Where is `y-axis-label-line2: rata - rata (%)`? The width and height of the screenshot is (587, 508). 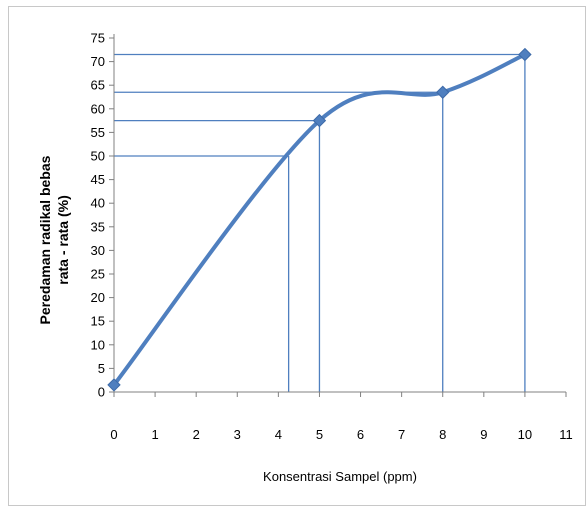 y-axis-label-line2: rata - rata (%) is located at coordinates (63, 239).